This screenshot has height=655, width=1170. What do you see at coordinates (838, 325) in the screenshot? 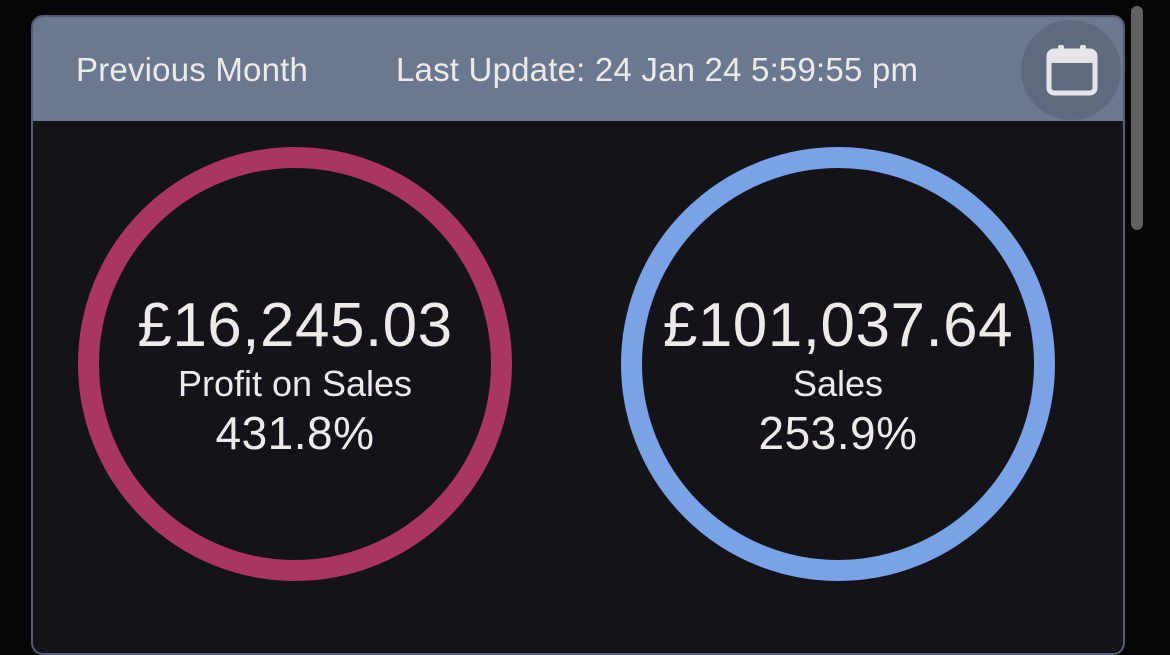
I see `sales-amount: £101,037.64` at bounding box center [838, 325].